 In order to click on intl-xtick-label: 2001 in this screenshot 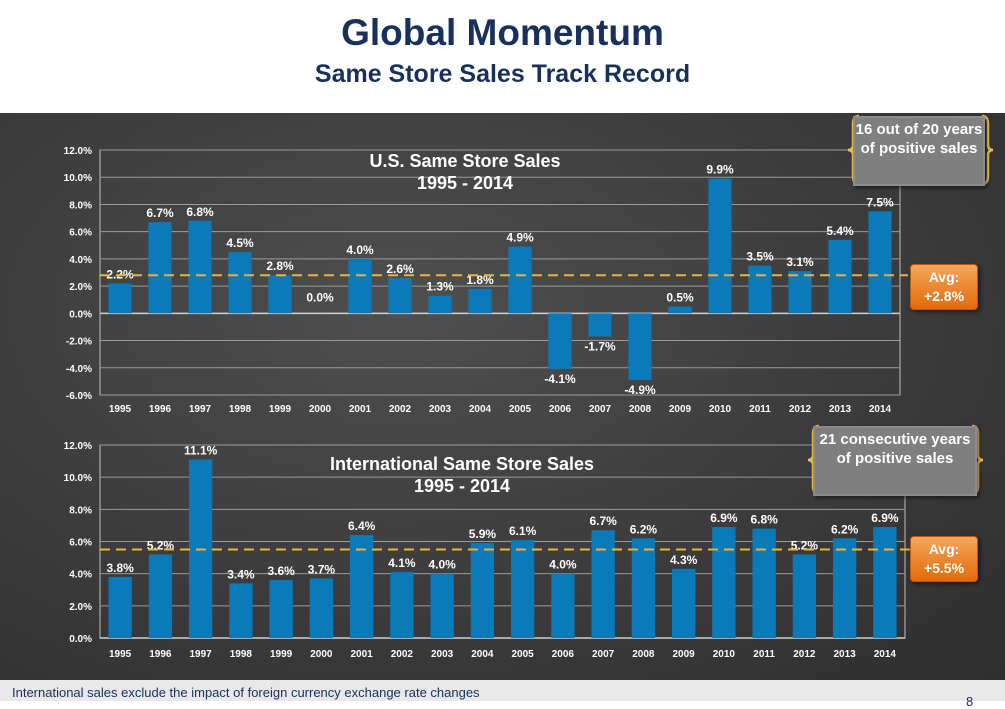, I will do `click(362, 654)`.